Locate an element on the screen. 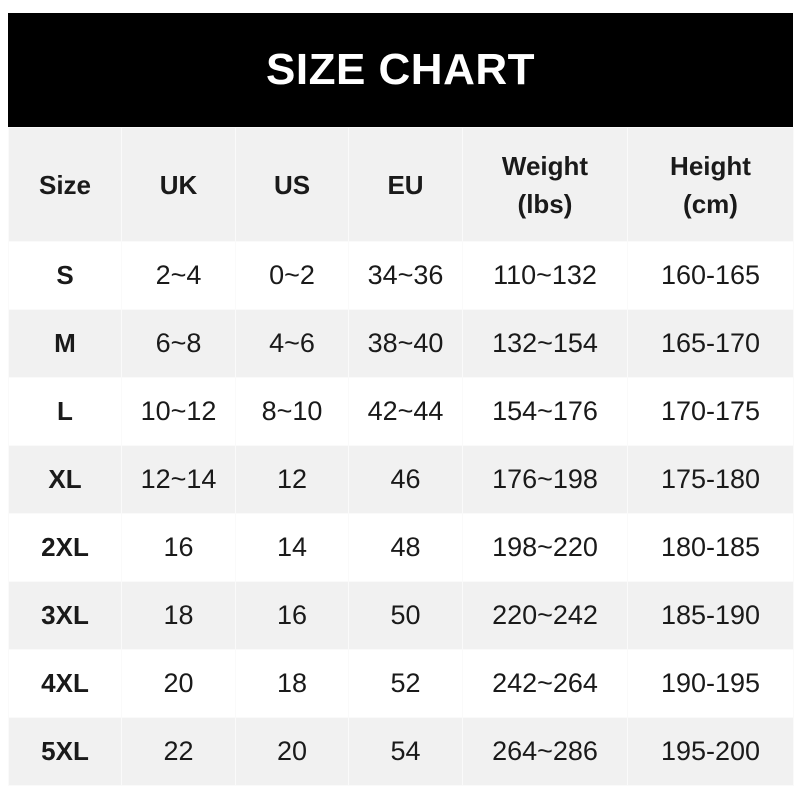  table-cell: 170-175 is located at coordinates (710, 411).